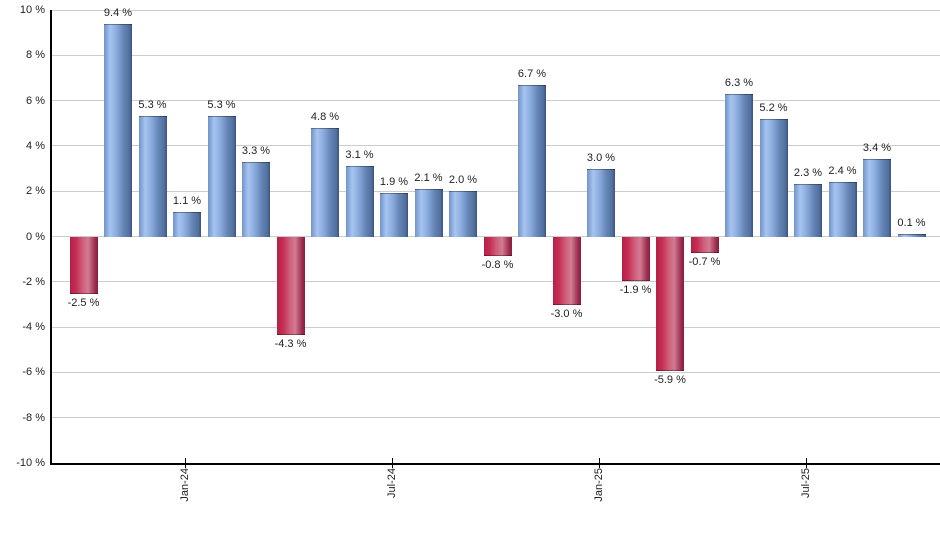  Describe the element at coordinates (359, 155) in the screenshot. I see `bar-value-label: 3.1 %` at that location.